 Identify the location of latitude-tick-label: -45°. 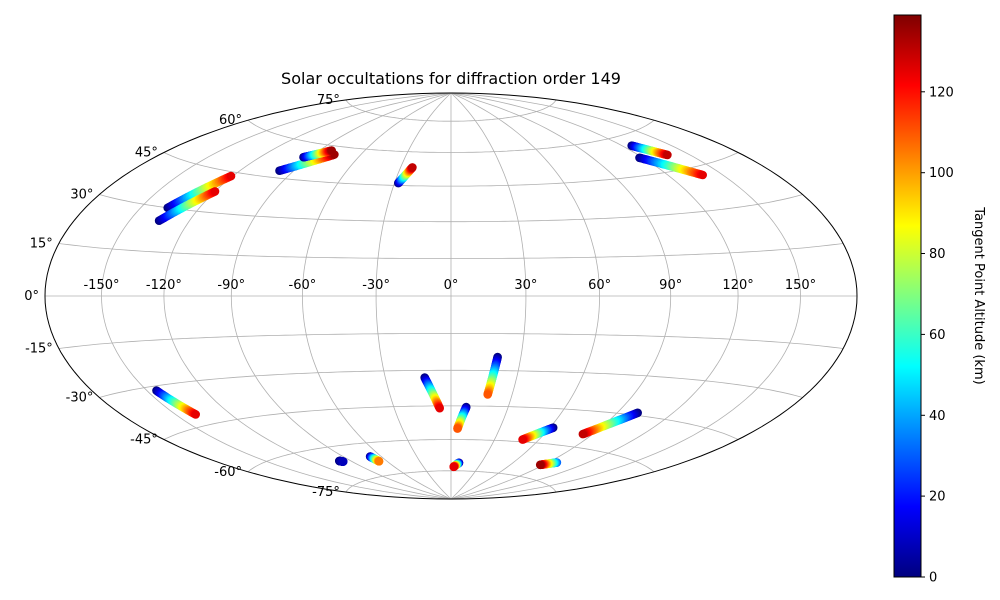
(144, 440).